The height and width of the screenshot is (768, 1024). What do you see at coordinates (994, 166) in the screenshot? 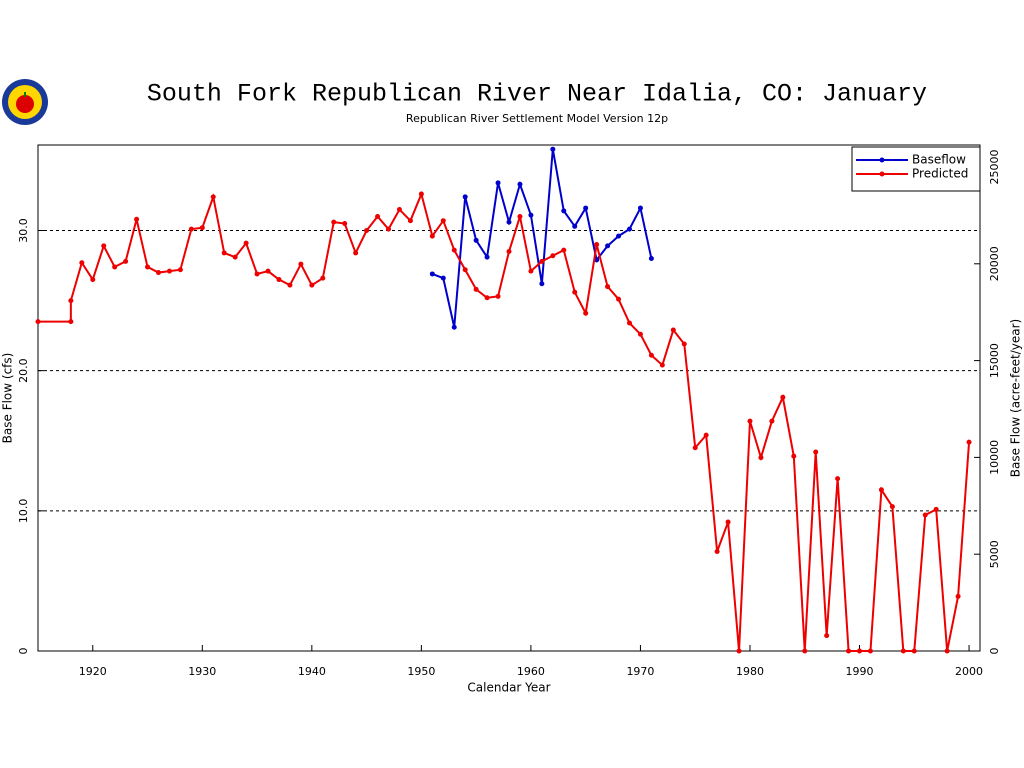
I see `y2-tick-label: 25000` at bounding box center [994, 166].